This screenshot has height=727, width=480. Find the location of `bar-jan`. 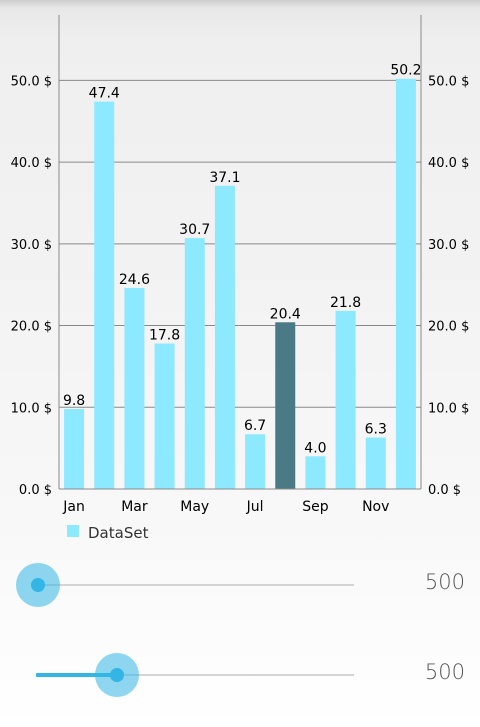

bar-jan is located at coordinates (74, 448).